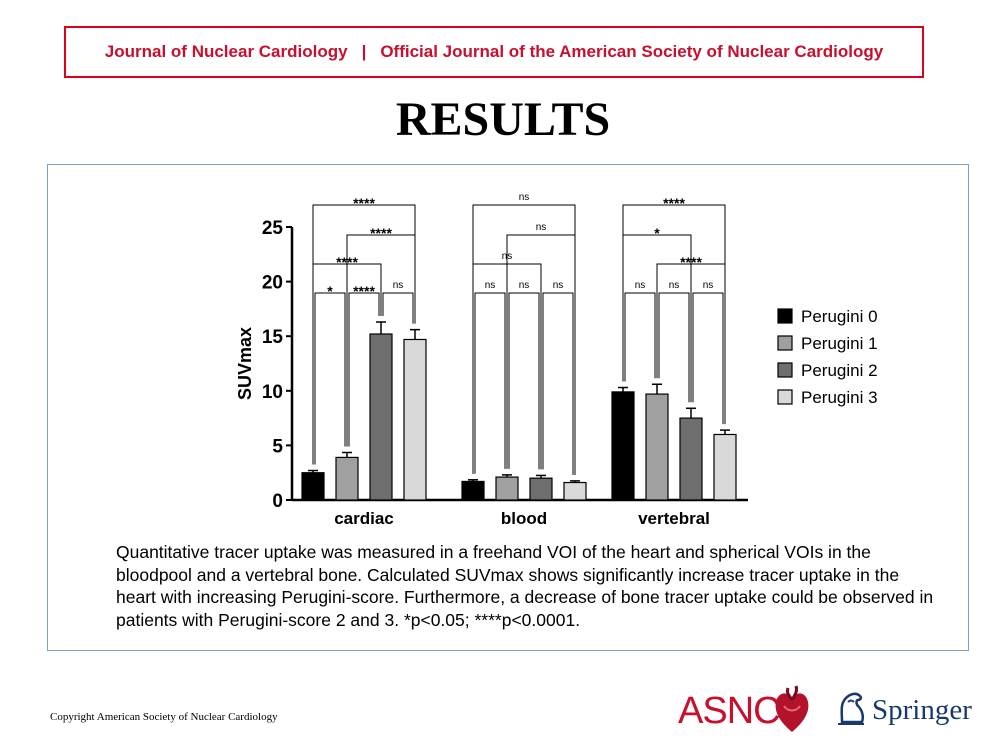 The width and height of the screenshot is (1000, 749). I want to click on journal-name: Journal of Nuclear Cardiology, so click(226, 51).